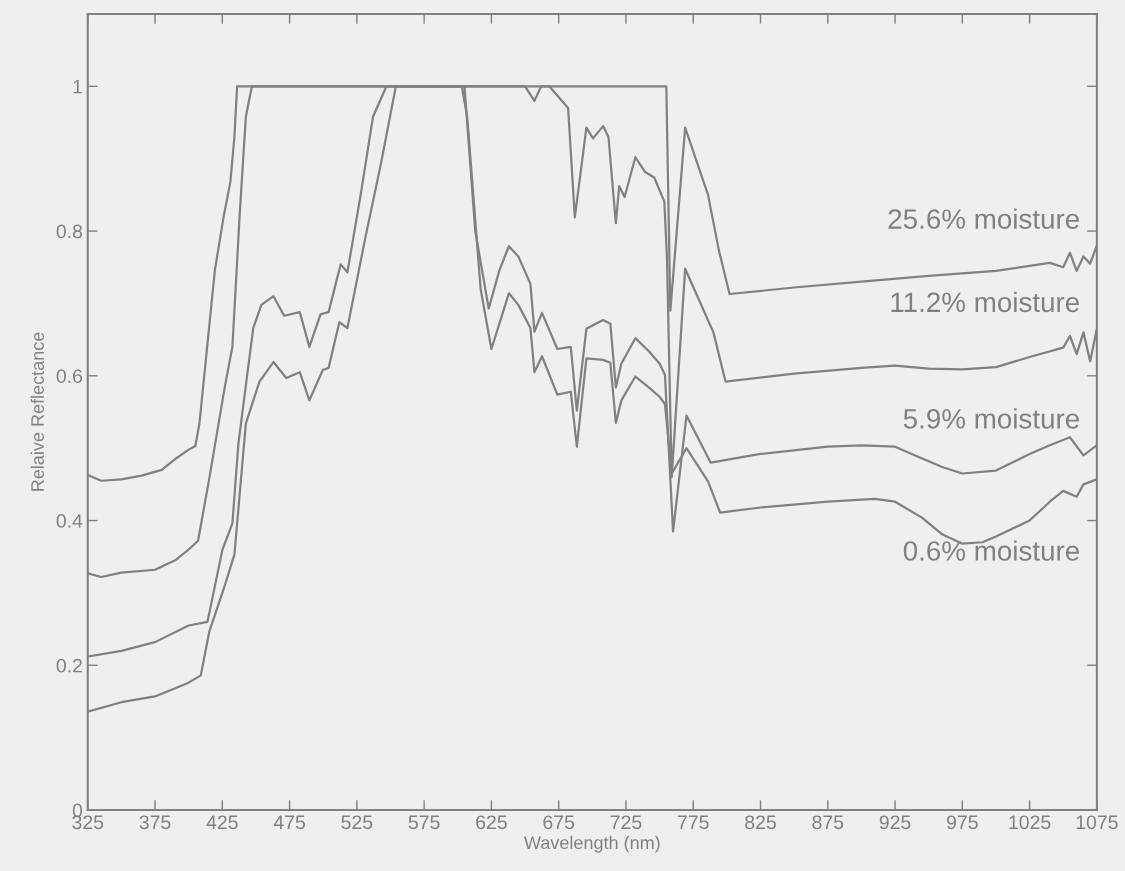 Image resolution: width=1125 pixels, height=871 pixels. What do you see at coordinates (962, 822) in the screenshot?
I see `x-tick-label: 975` at bounding box center [962, 822].